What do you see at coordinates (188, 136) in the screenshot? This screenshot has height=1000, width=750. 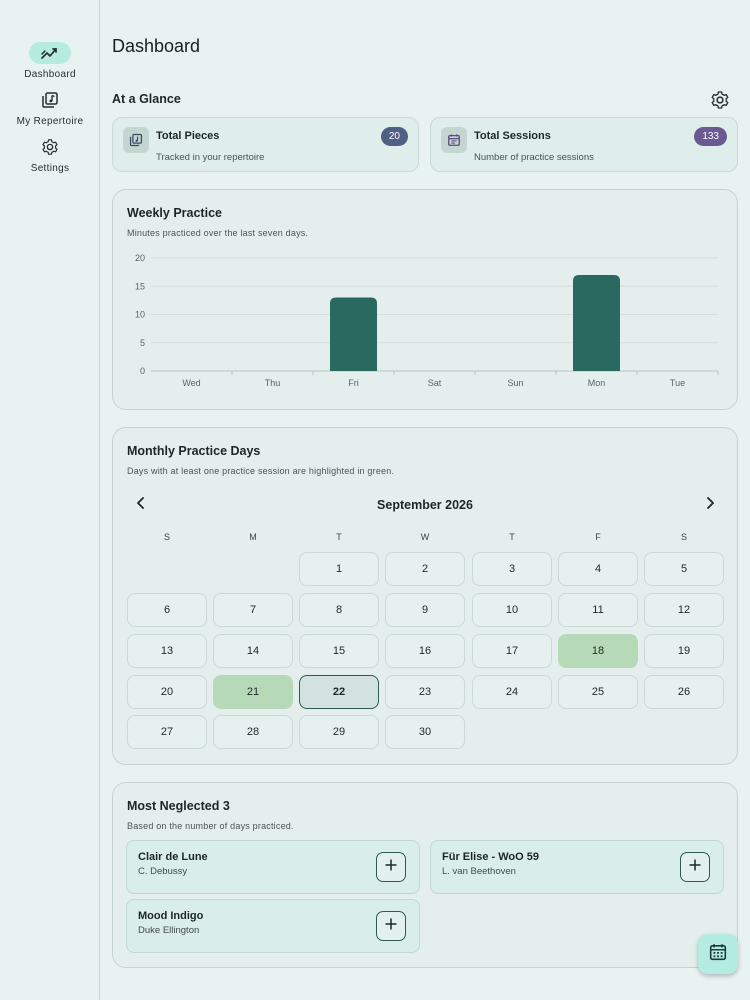 I see `stat-title: Total Pieces` at bounding box center [188, 136].